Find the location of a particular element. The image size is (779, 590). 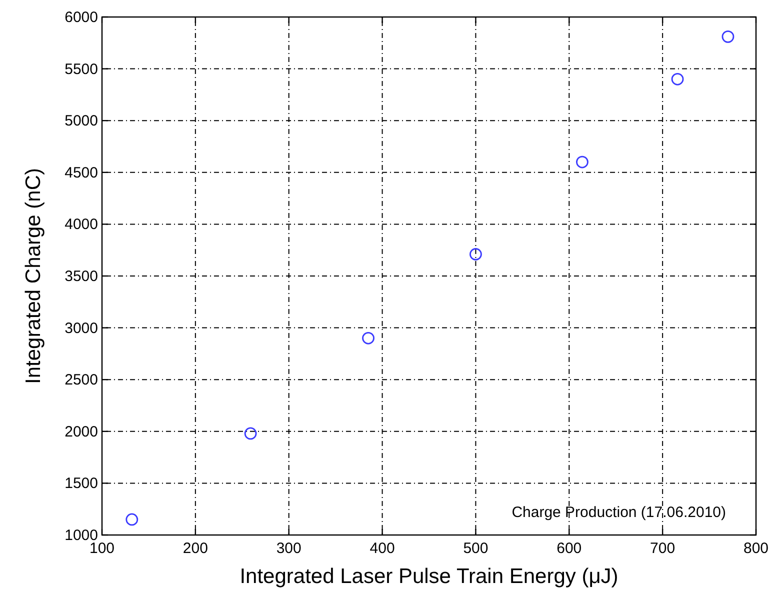

x-tick-label: 500 is located at coordinates (475, 548).